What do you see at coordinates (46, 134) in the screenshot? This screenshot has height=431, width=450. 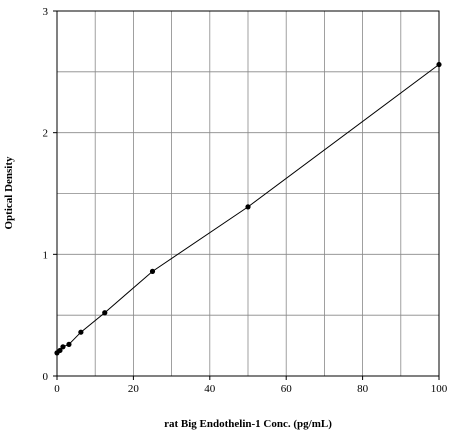 I see `y-tick-label: 2` at bounding box center [46, 134].